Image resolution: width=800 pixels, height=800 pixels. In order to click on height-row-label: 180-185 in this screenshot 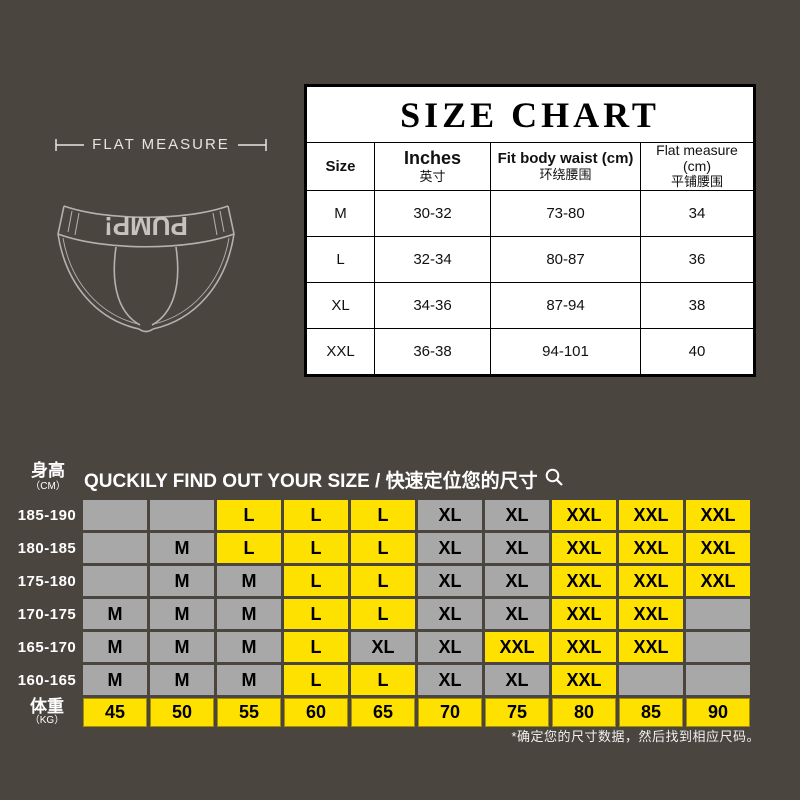, I will do `click(47, 548)`.